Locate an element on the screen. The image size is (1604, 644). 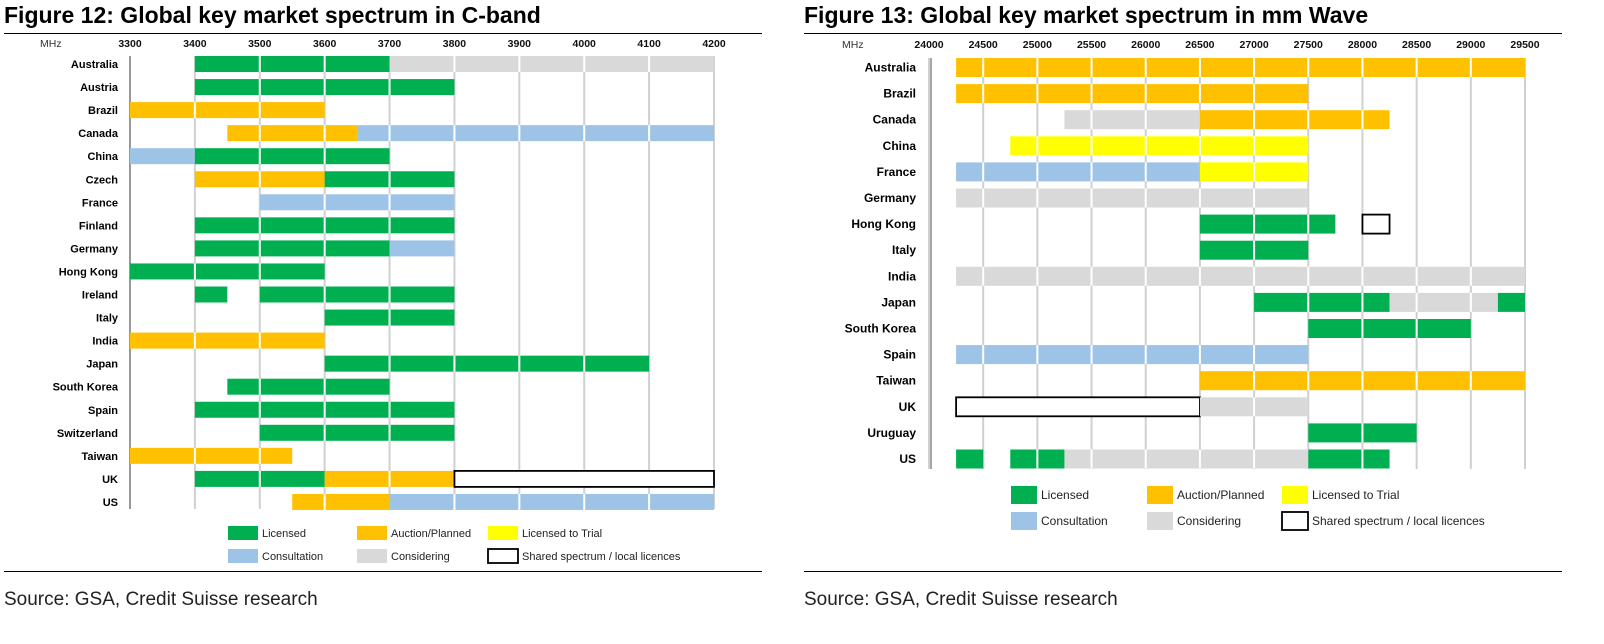
tick-label-24000: 24000 is located at coordinates (928, 45).